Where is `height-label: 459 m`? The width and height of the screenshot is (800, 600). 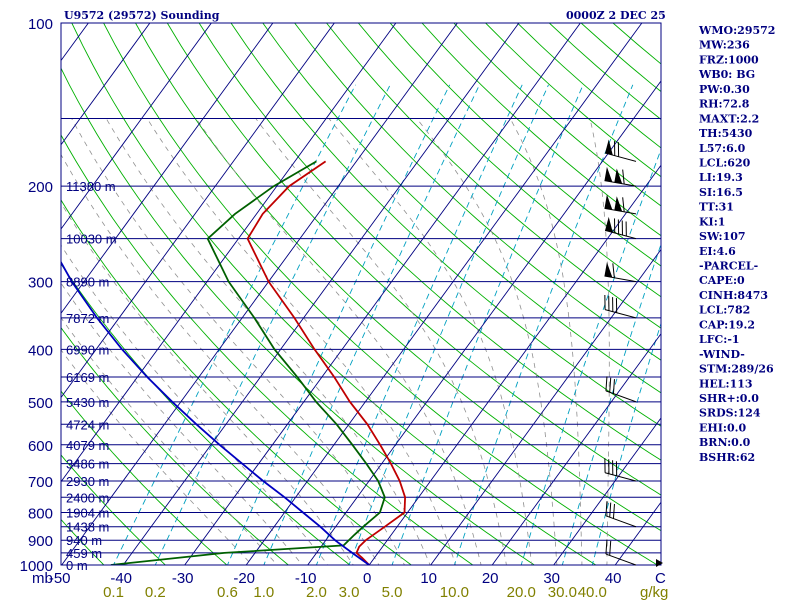 height-label: 459 m is located at coordinates (84, 553).